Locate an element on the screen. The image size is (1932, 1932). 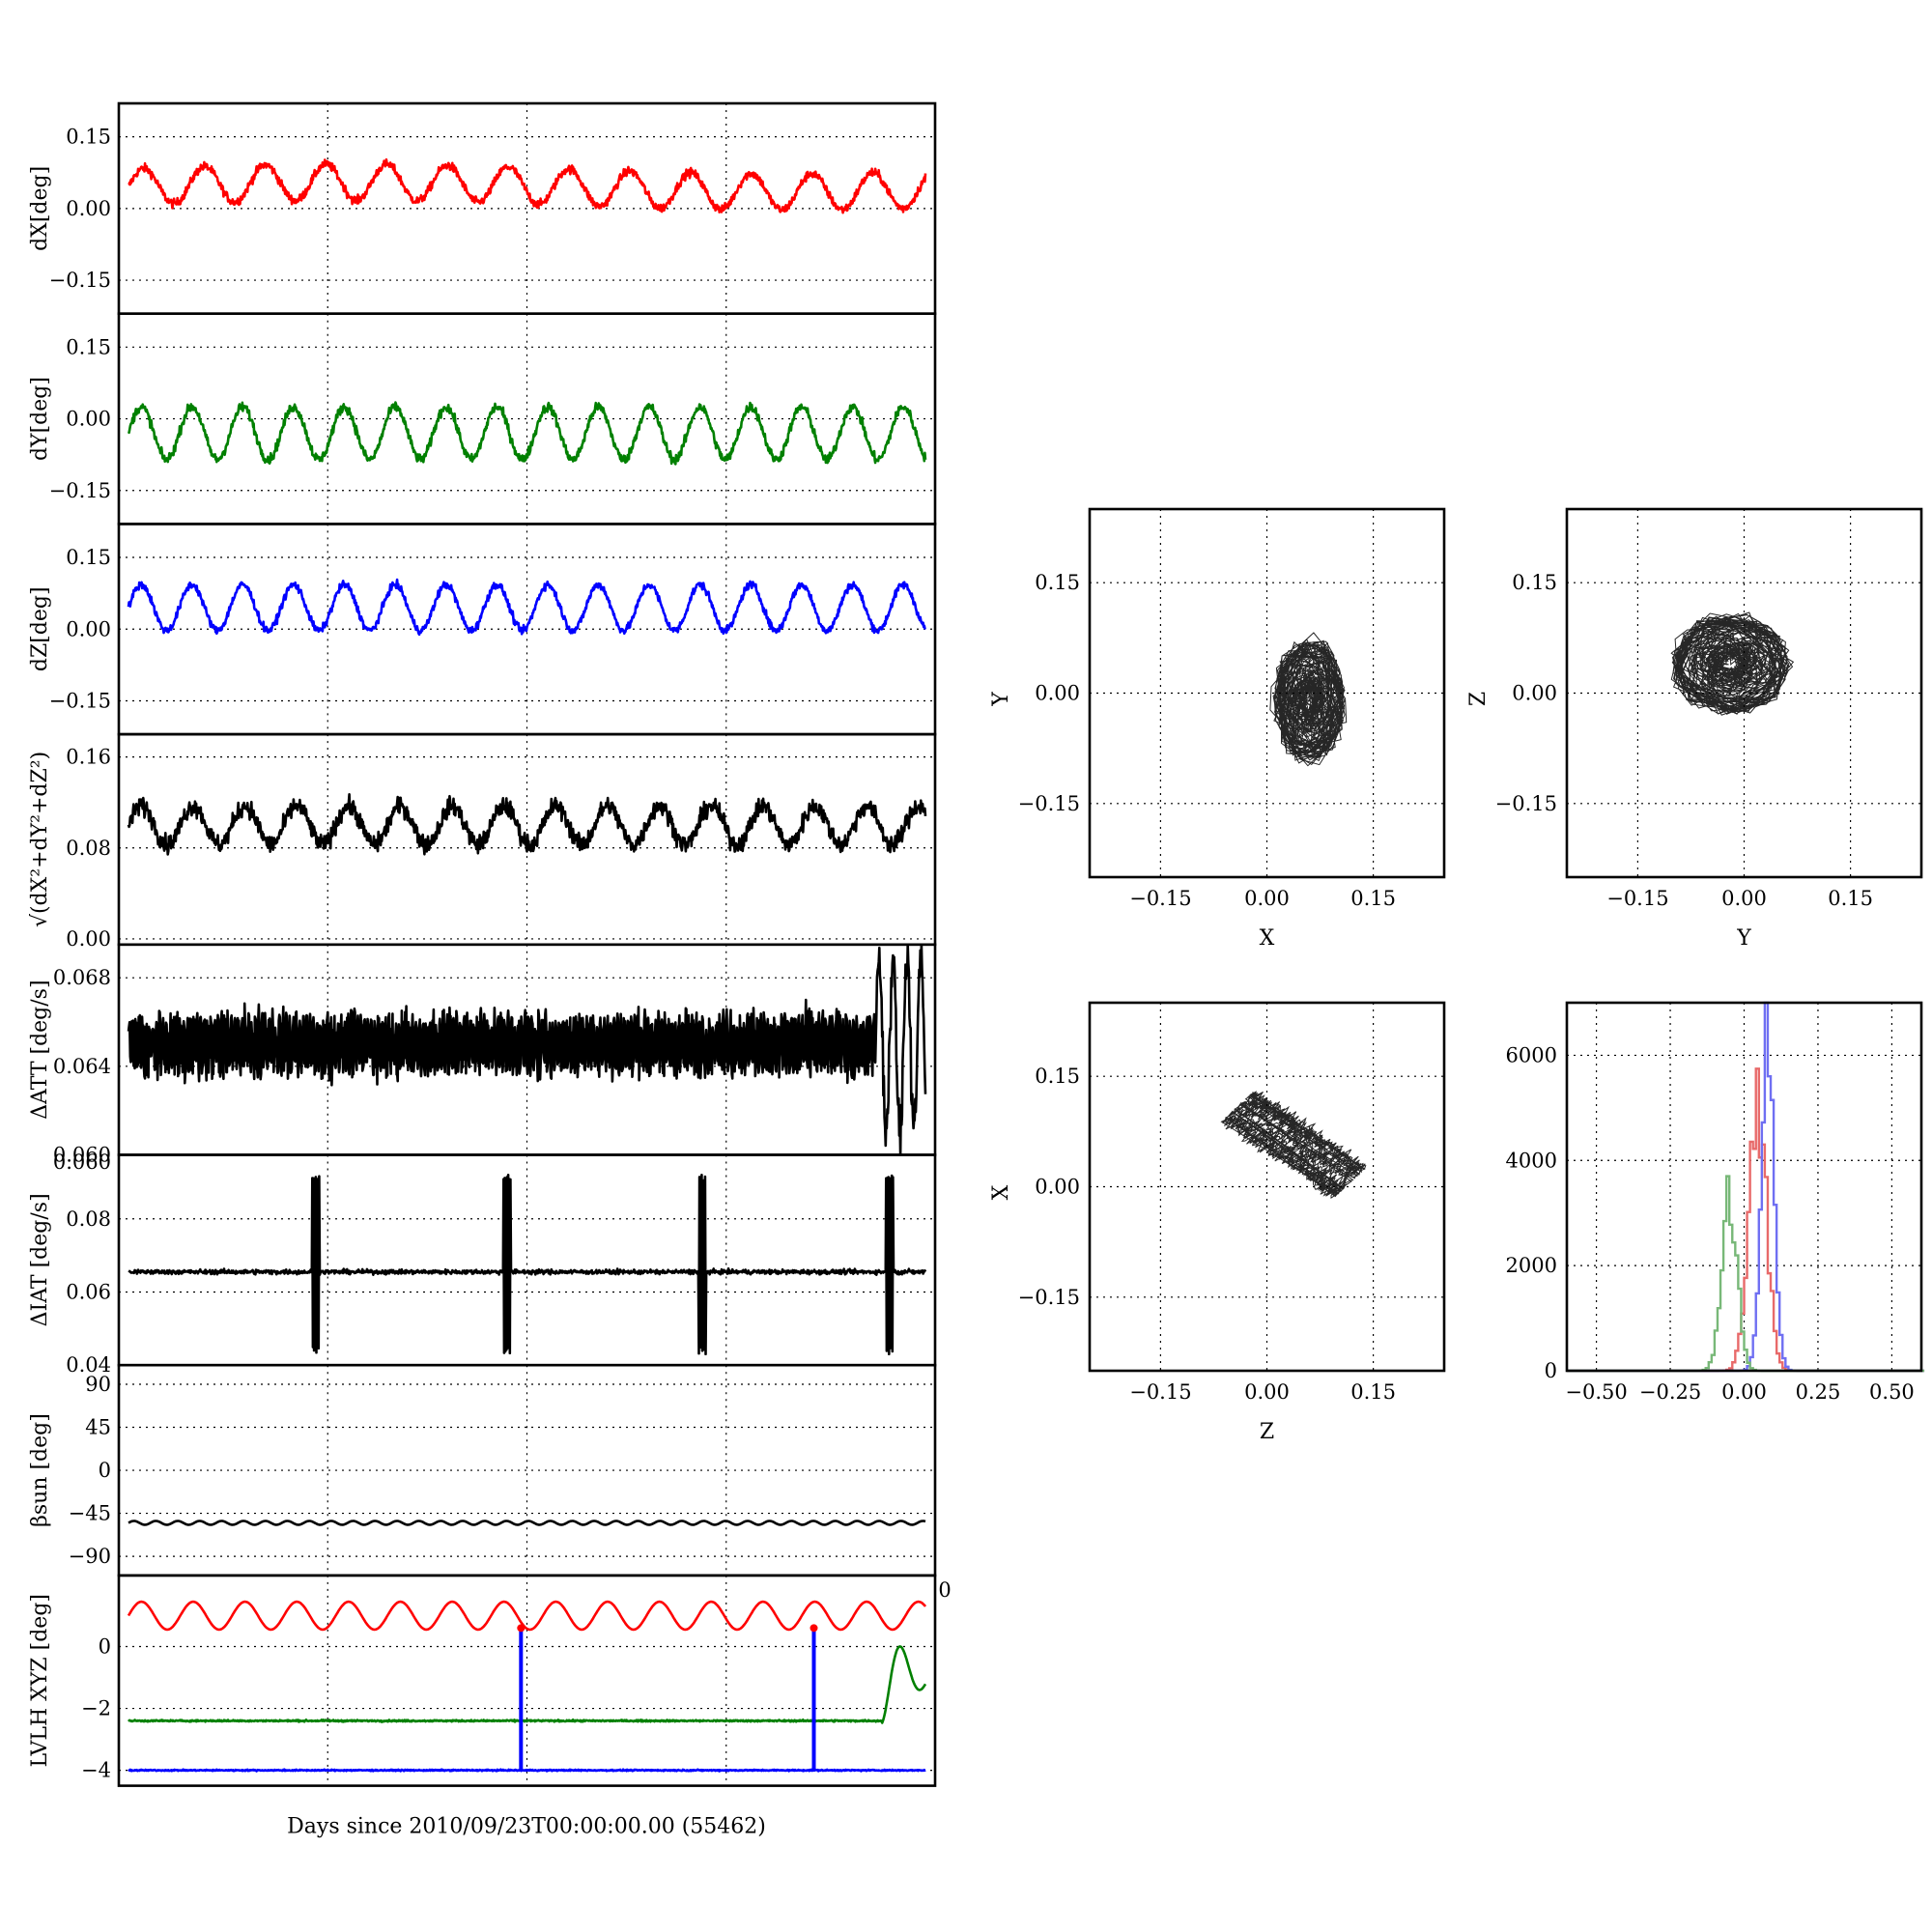
trajectory-yz is located at coordinates (1732, 663).